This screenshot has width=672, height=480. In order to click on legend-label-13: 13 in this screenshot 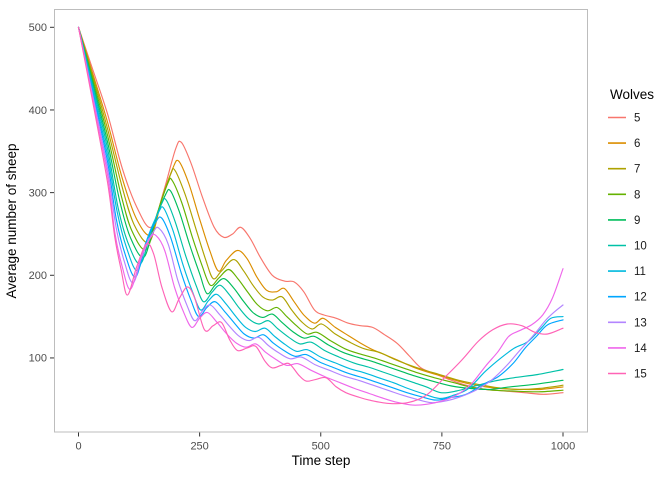, I will do `click(640, 323)`.